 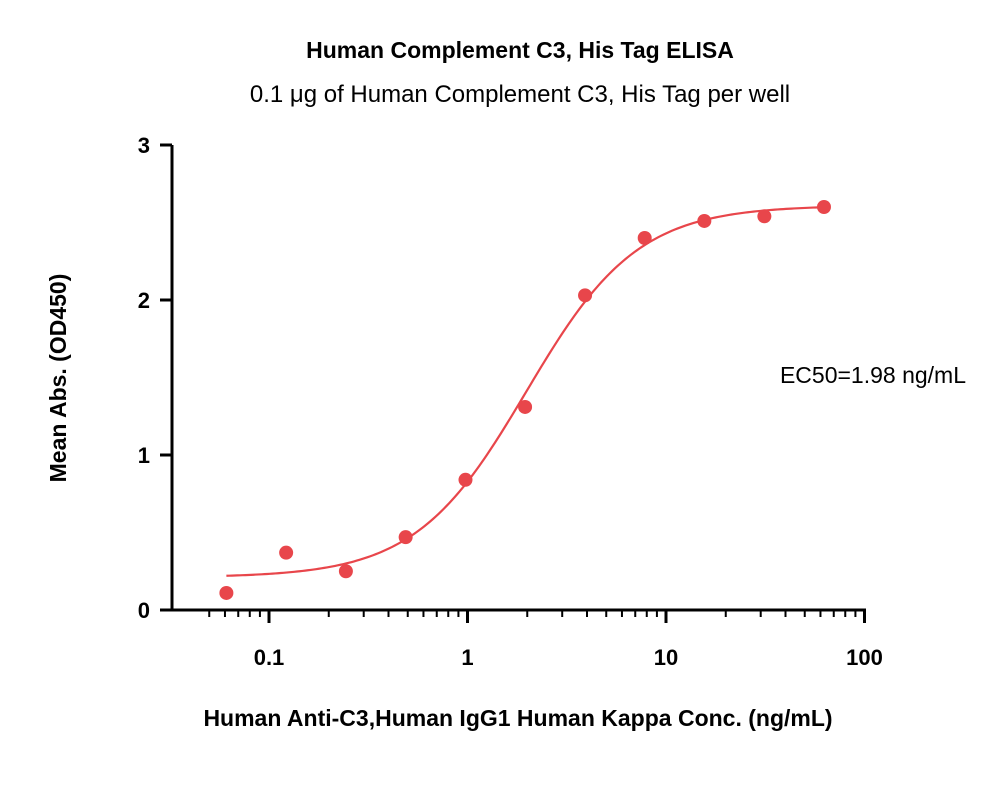 I want to click on x-tick-label: 10, so click(x=666, y=657).